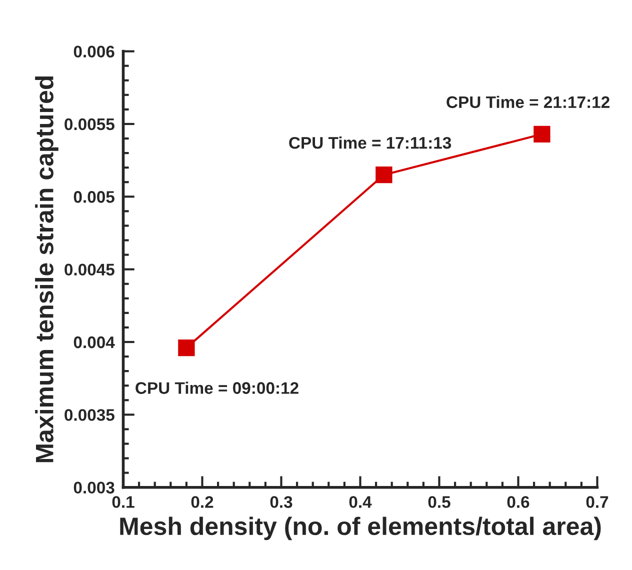 The image size is (632, 570). Describe the element at coordinates (370, 142) in the screenshot. I see `annotation: CPU Time = 17:11:13` at that location.